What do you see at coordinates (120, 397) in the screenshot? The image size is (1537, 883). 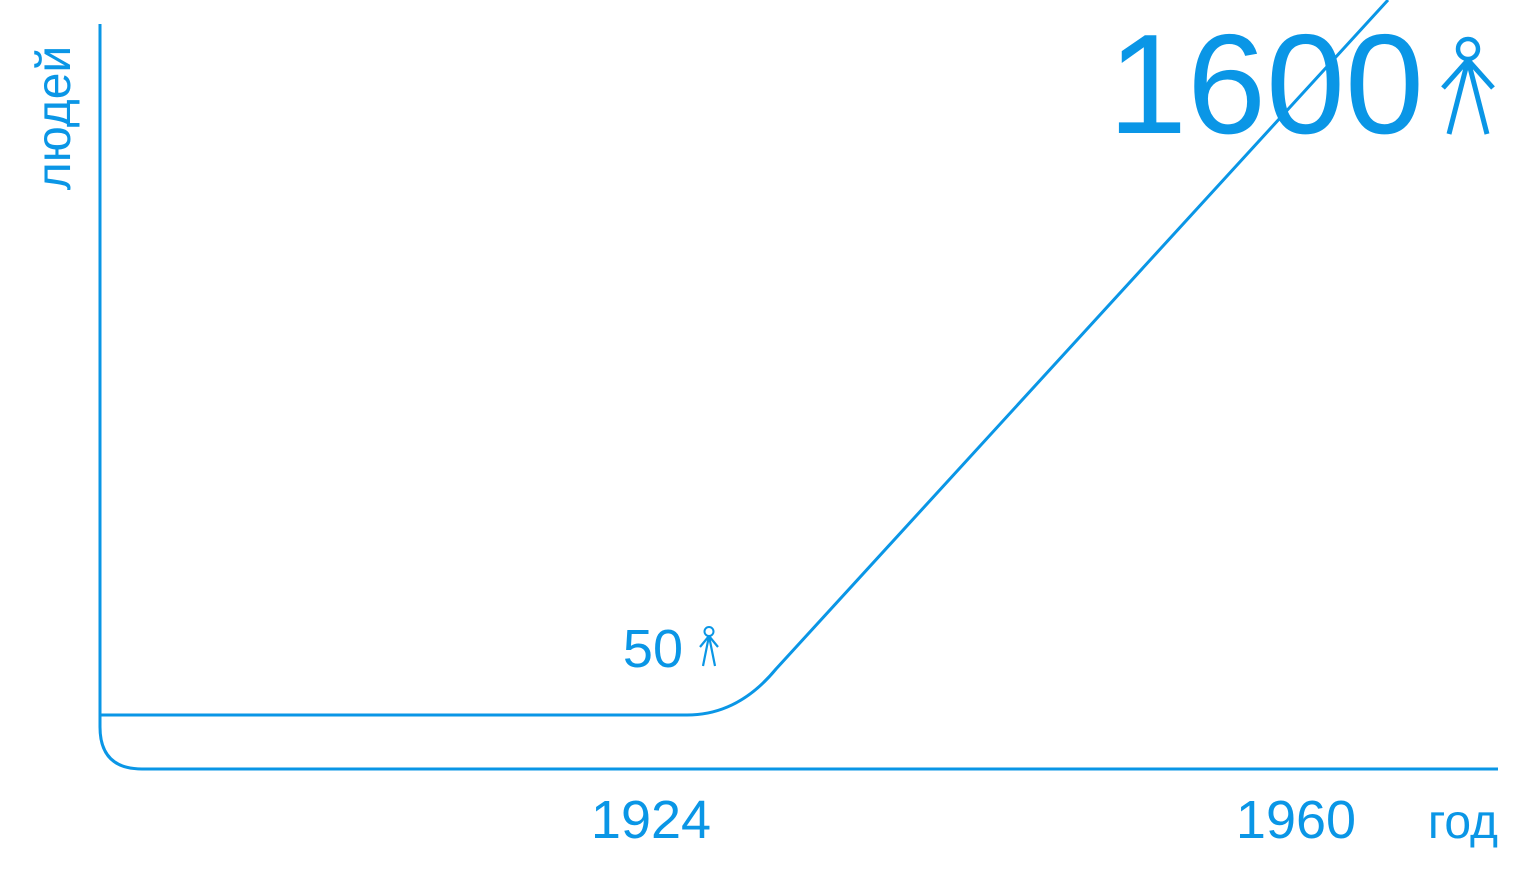 I see `y-axis` at bounding box center [120, 397].